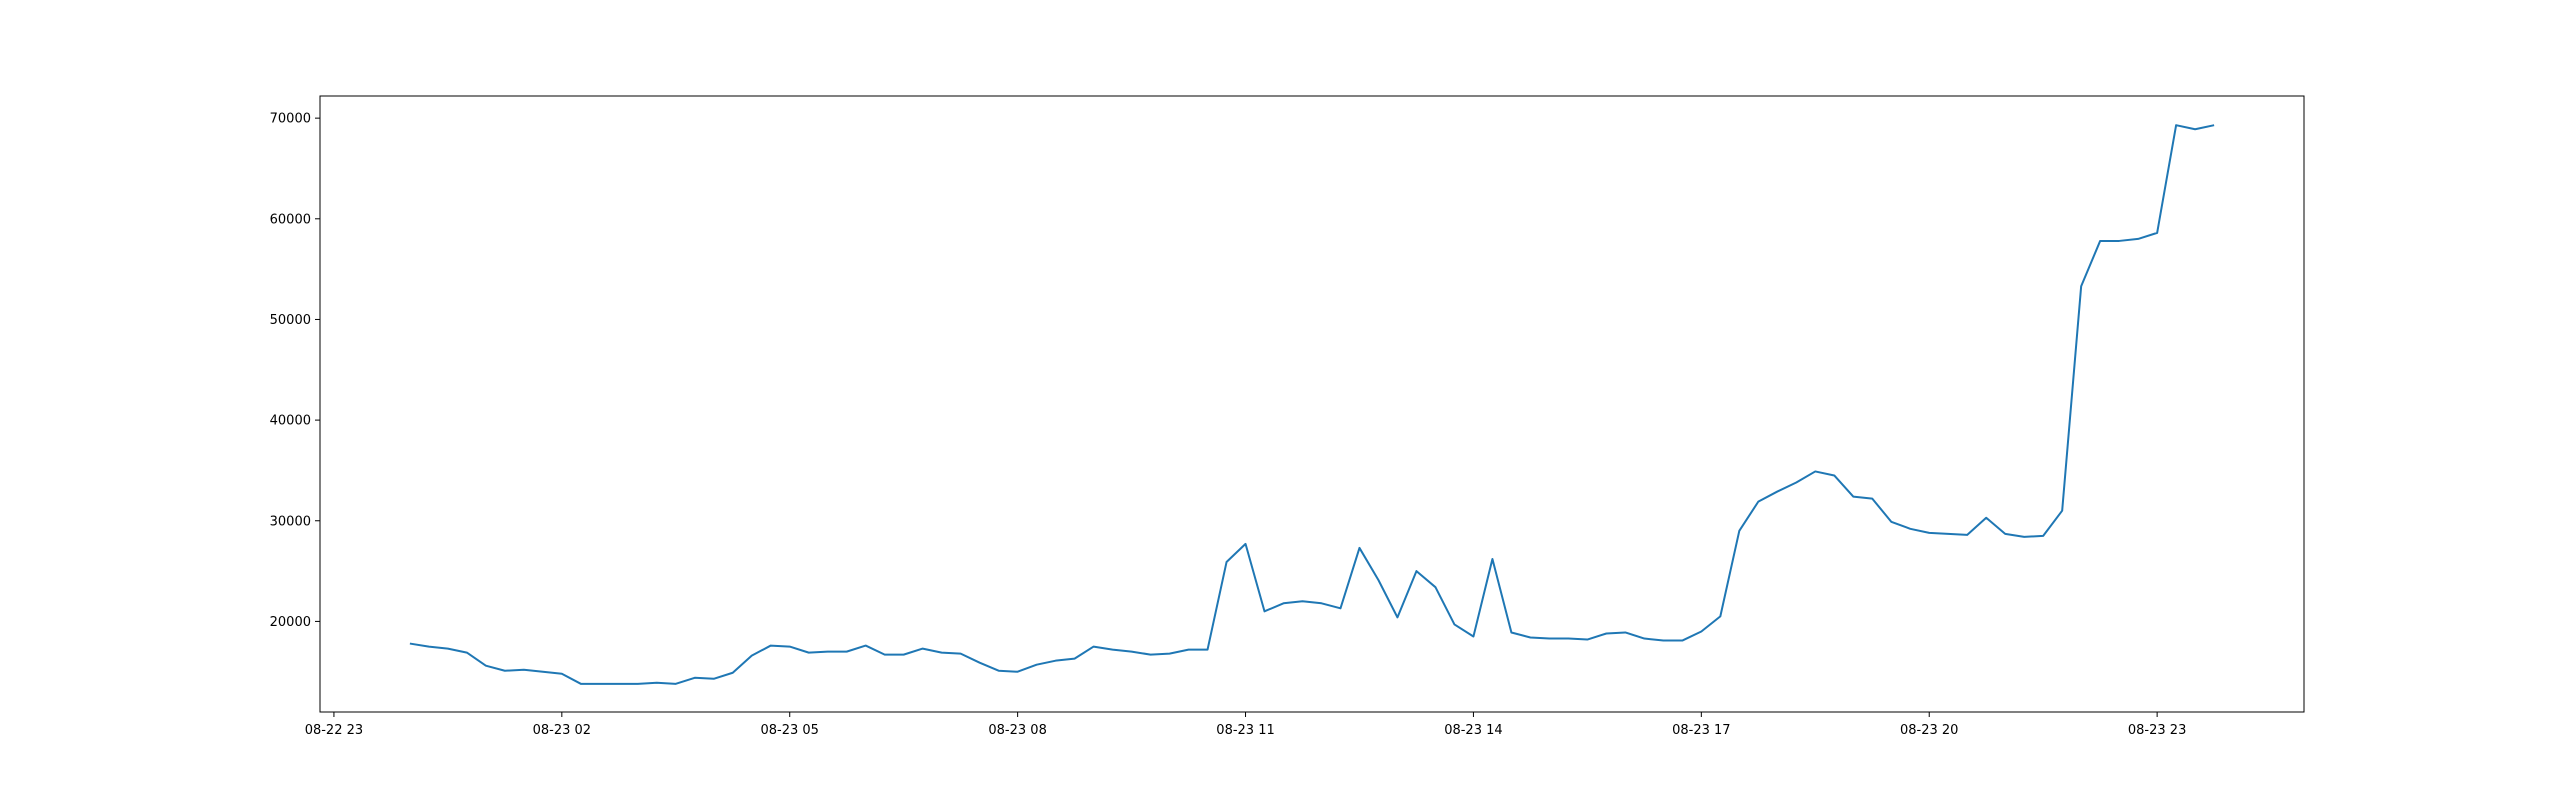 The height and width of the screenshot is (800, 2560). What do you see at coordinates (1929, 730) in the screenshot?
I see `x-tick-label: 08-23 20` at bounding box center [1929, 730].